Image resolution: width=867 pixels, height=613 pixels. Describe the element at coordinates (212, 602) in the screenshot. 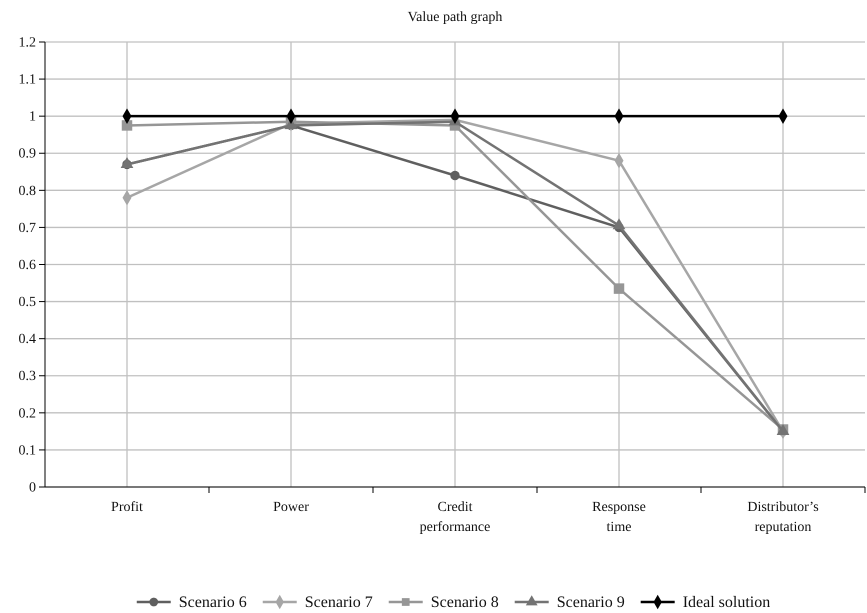

I see `legend-label: Scenario 6` at that location.